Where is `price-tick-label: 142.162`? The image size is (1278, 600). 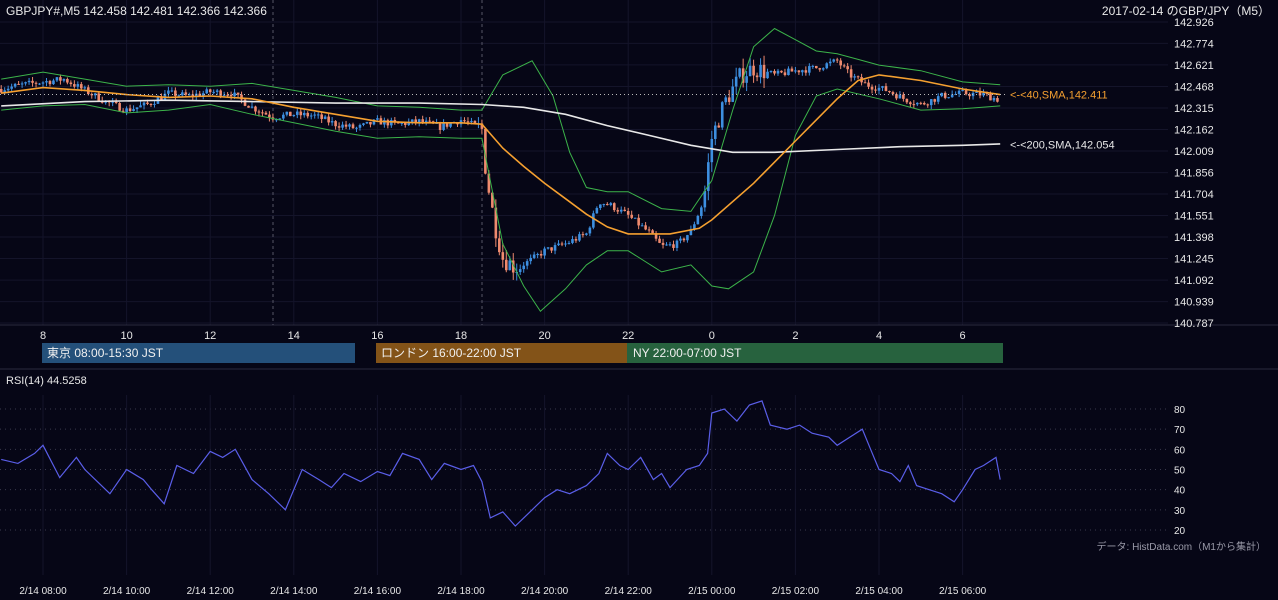 price-tick-label: 142.162 is located at coordinates (1194, 131).